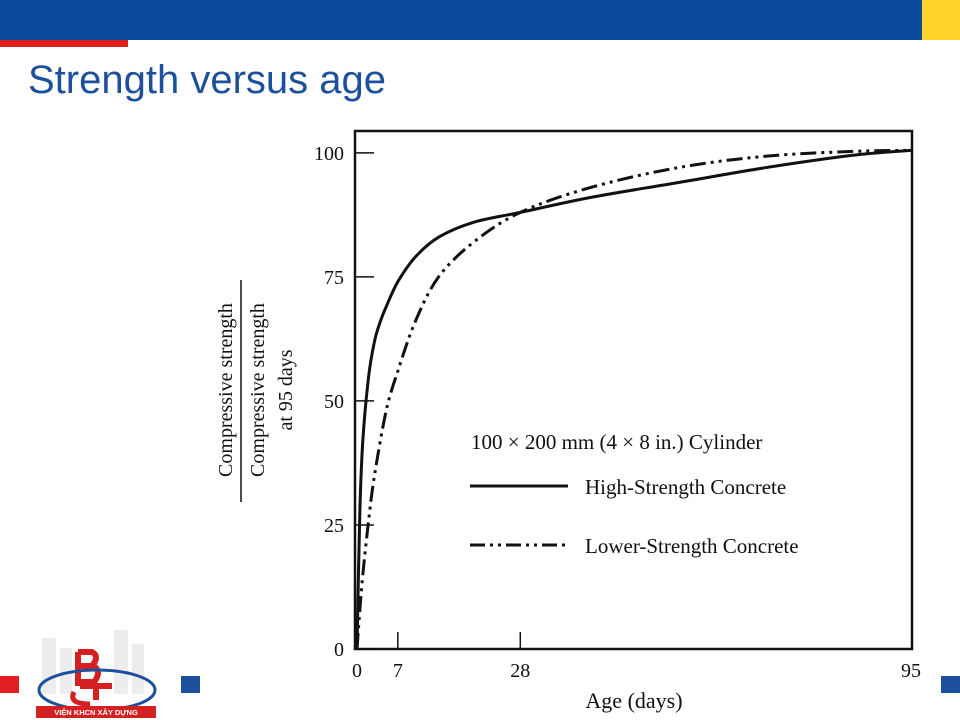 The height and width of the screenshot is (720, 960). I want to click on x-axis-label: Age (days), so click(633, 700).